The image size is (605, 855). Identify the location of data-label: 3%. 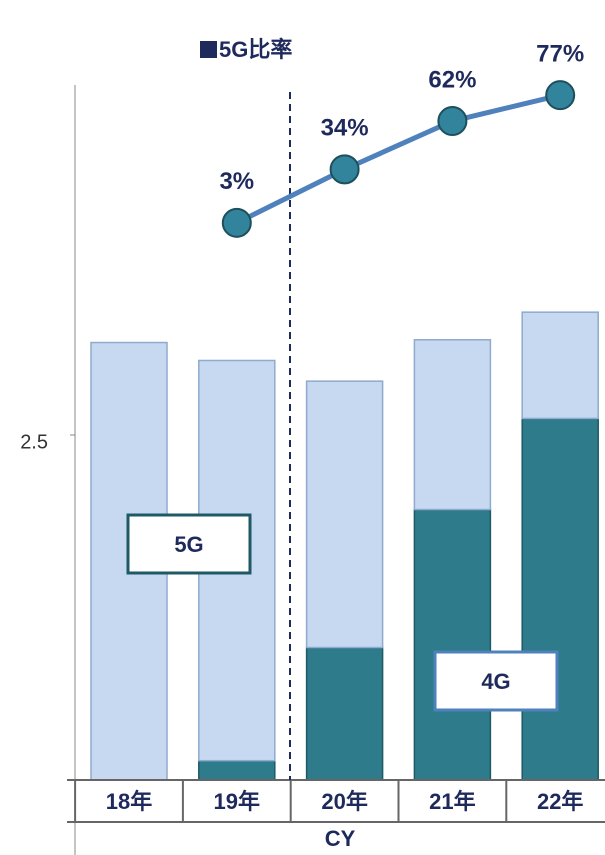
(236, 181).